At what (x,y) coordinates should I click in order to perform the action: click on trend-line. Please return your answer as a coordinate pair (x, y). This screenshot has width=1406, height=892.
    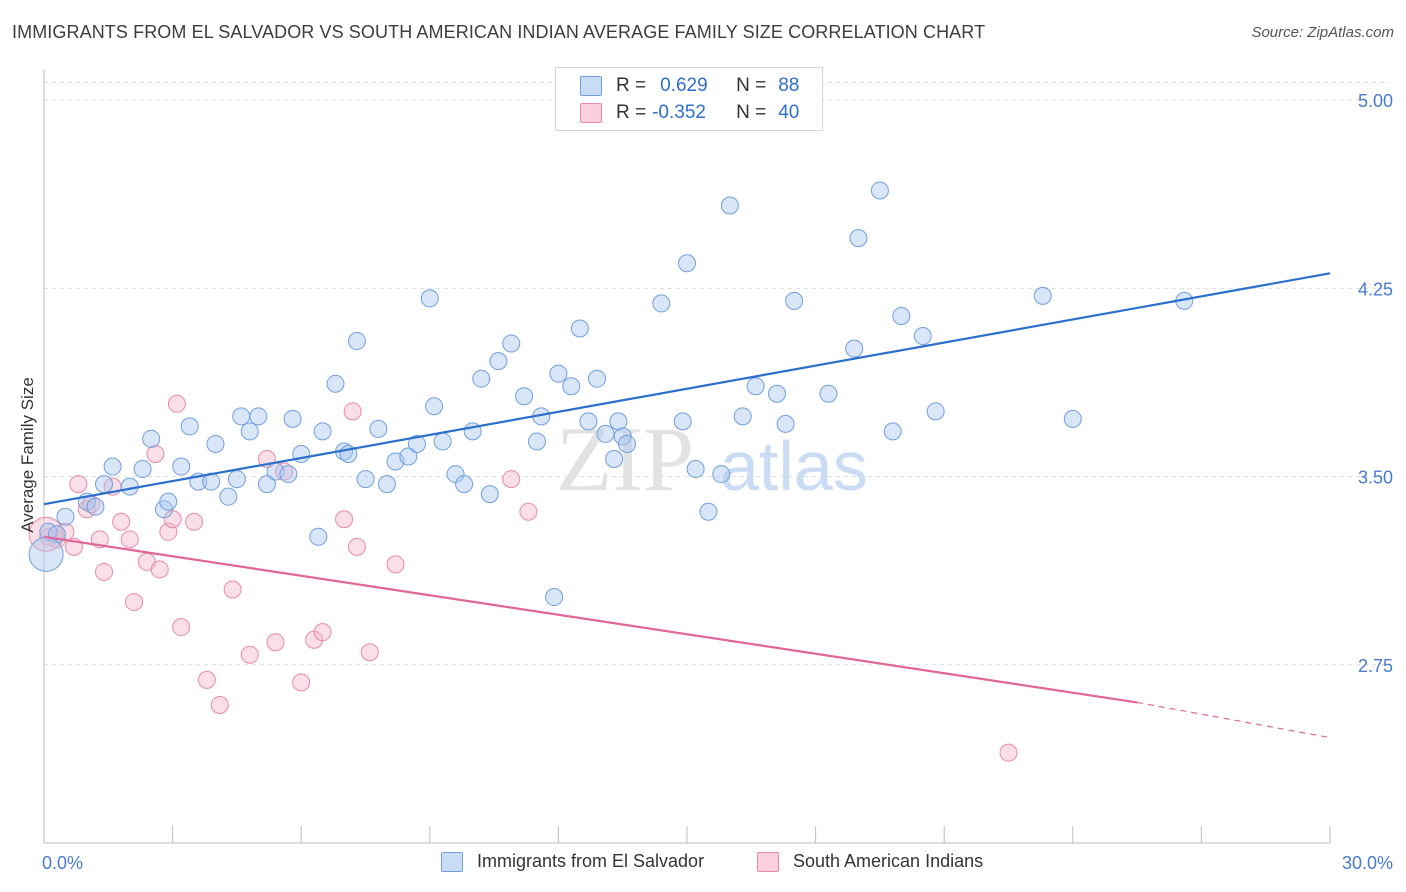
    Looking at the image, I should click on (590, 619).